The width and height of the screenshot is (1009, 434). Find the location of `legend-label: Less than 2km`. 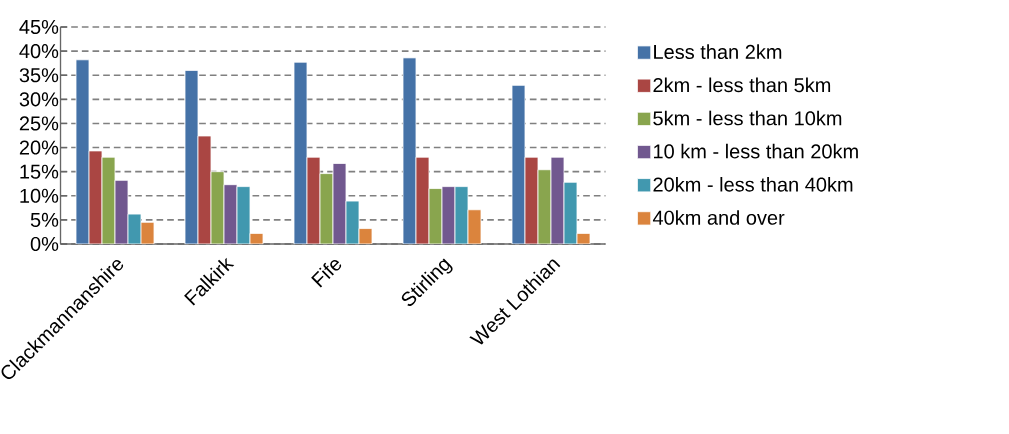

legend-label: Less than 2km is located at coordinates (718, 52).